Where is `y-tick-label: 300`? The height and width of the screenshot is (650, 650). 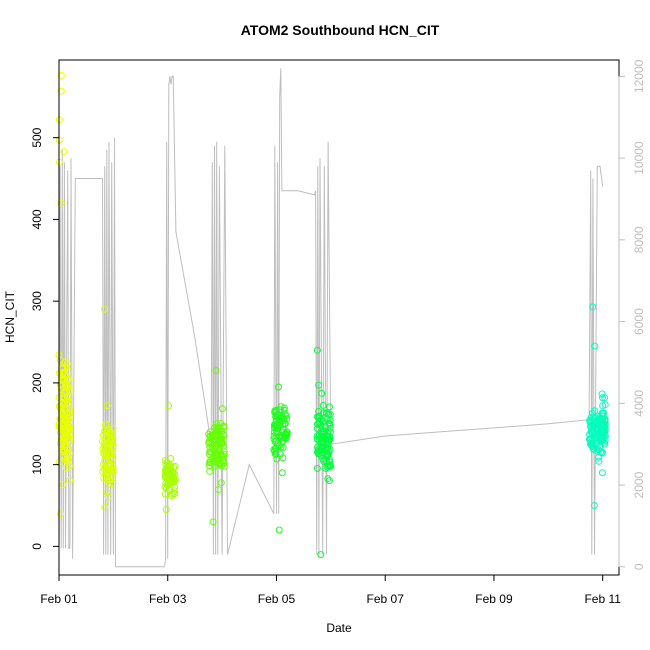 y-tick-label: 300 is located at coordinates (37, 301).